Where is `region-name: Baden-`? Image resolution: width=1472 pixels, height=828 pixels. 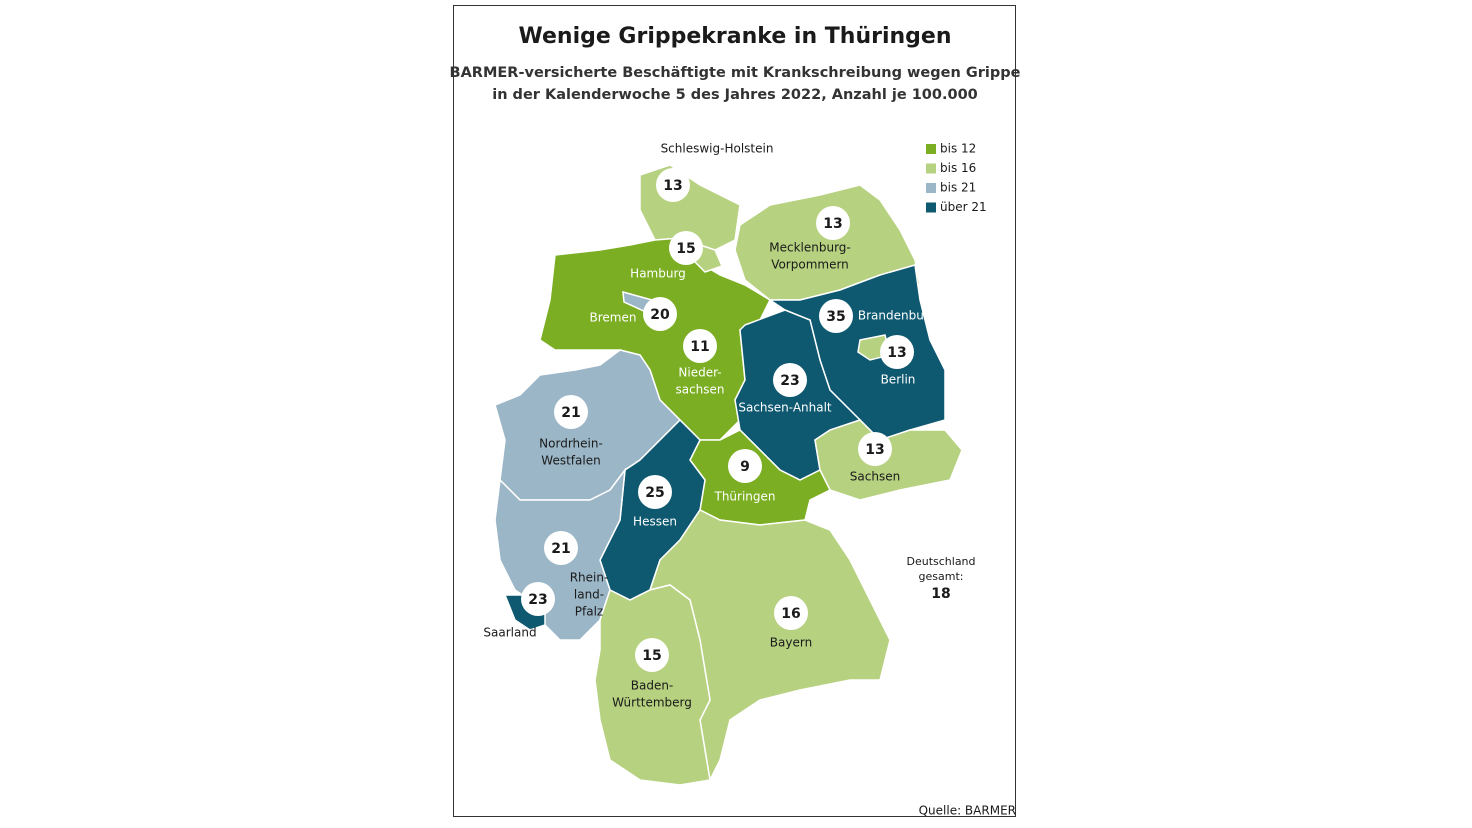 region-name: Baden- is located at coordinates (652, 686).